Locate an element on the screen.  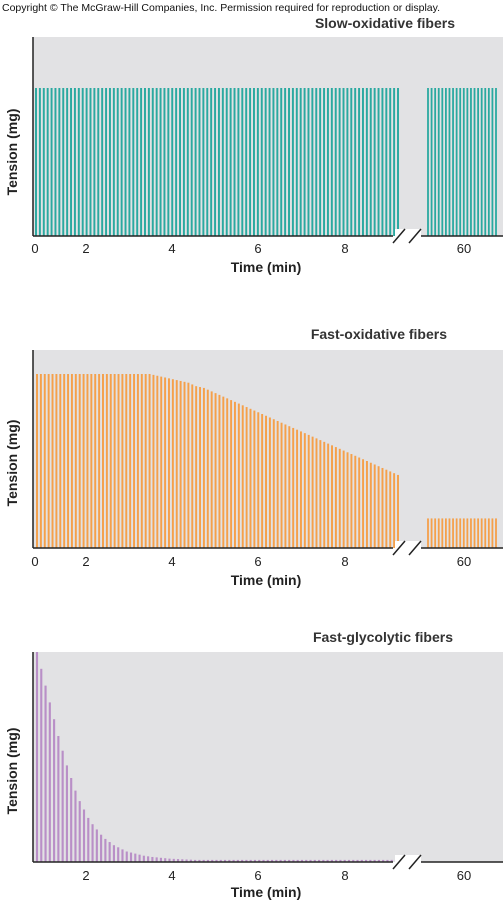
x-tick-label: 2 is located at coordinates (85, 561).